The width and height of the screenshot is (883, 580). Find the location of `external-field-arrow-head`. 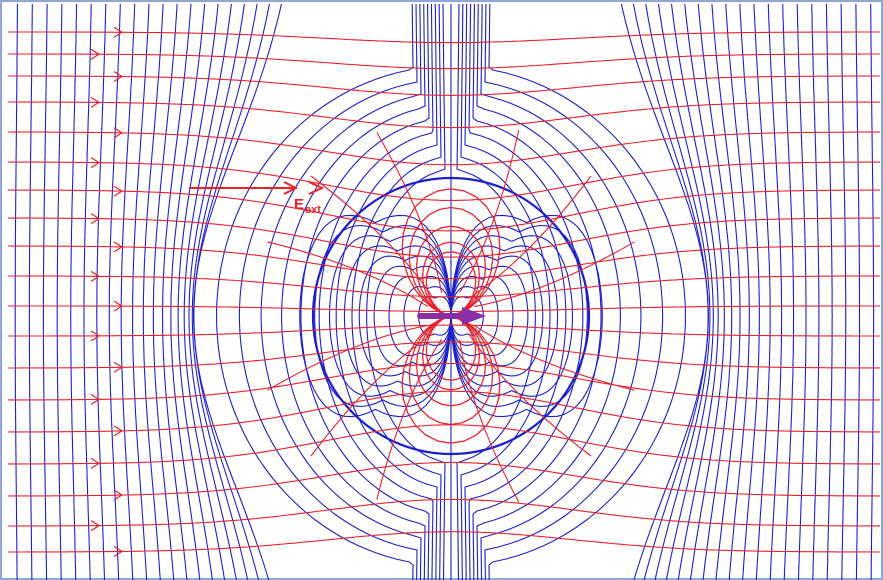

external-field-arrow-head is located at coordinates (291, 188).